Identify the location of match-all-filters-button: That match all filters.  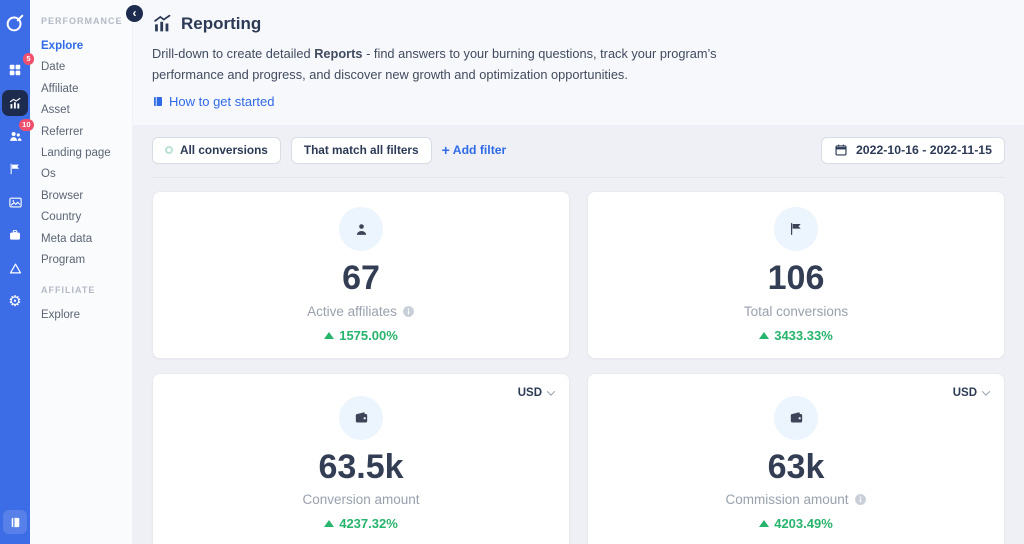
(361, 150).